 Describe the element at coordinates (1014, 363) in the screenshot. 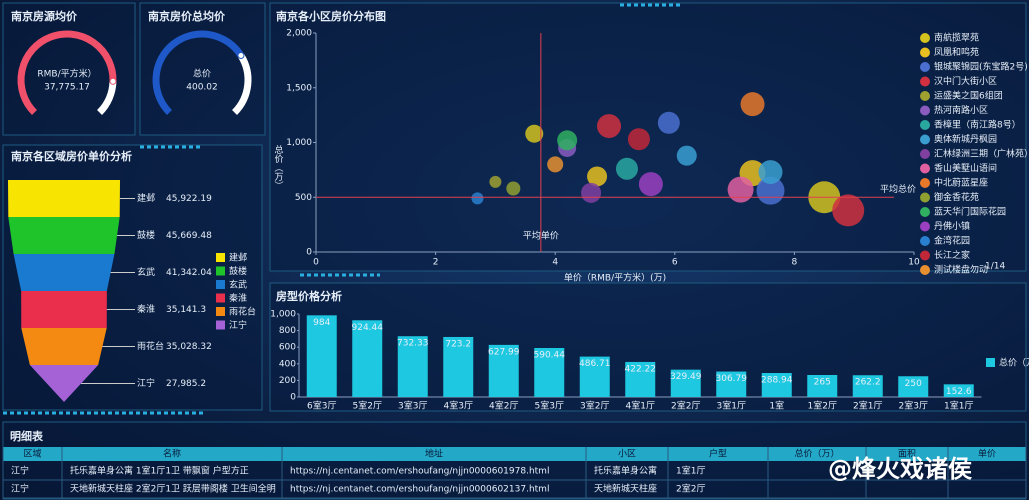

I see `legend-label: 总价（万）` at that location.